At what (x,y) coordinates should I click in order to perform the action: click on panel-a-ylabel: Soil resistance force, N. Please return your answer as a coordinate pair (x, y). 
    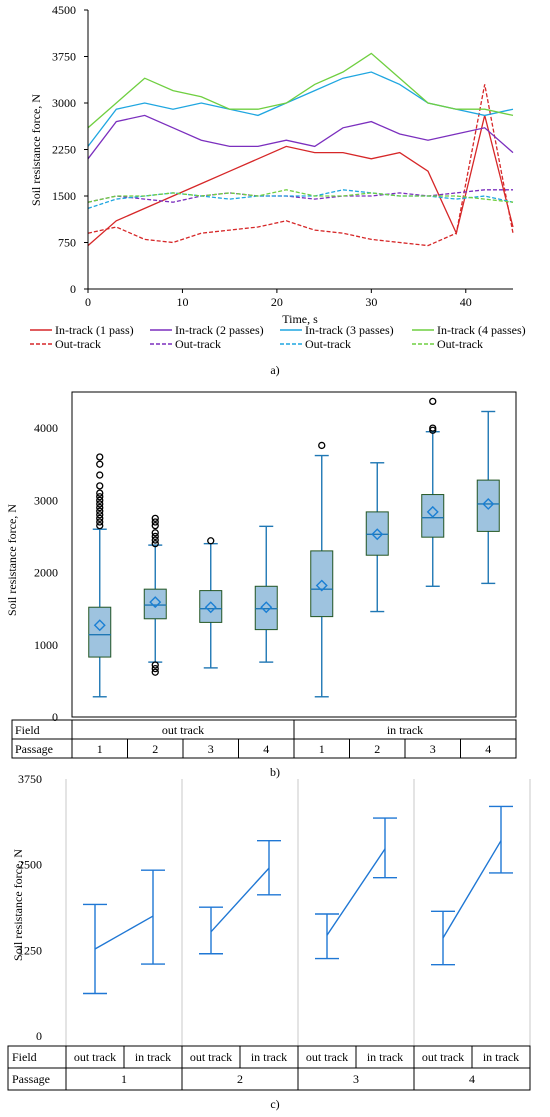
    Looking at the image, I should click on (36, 150).